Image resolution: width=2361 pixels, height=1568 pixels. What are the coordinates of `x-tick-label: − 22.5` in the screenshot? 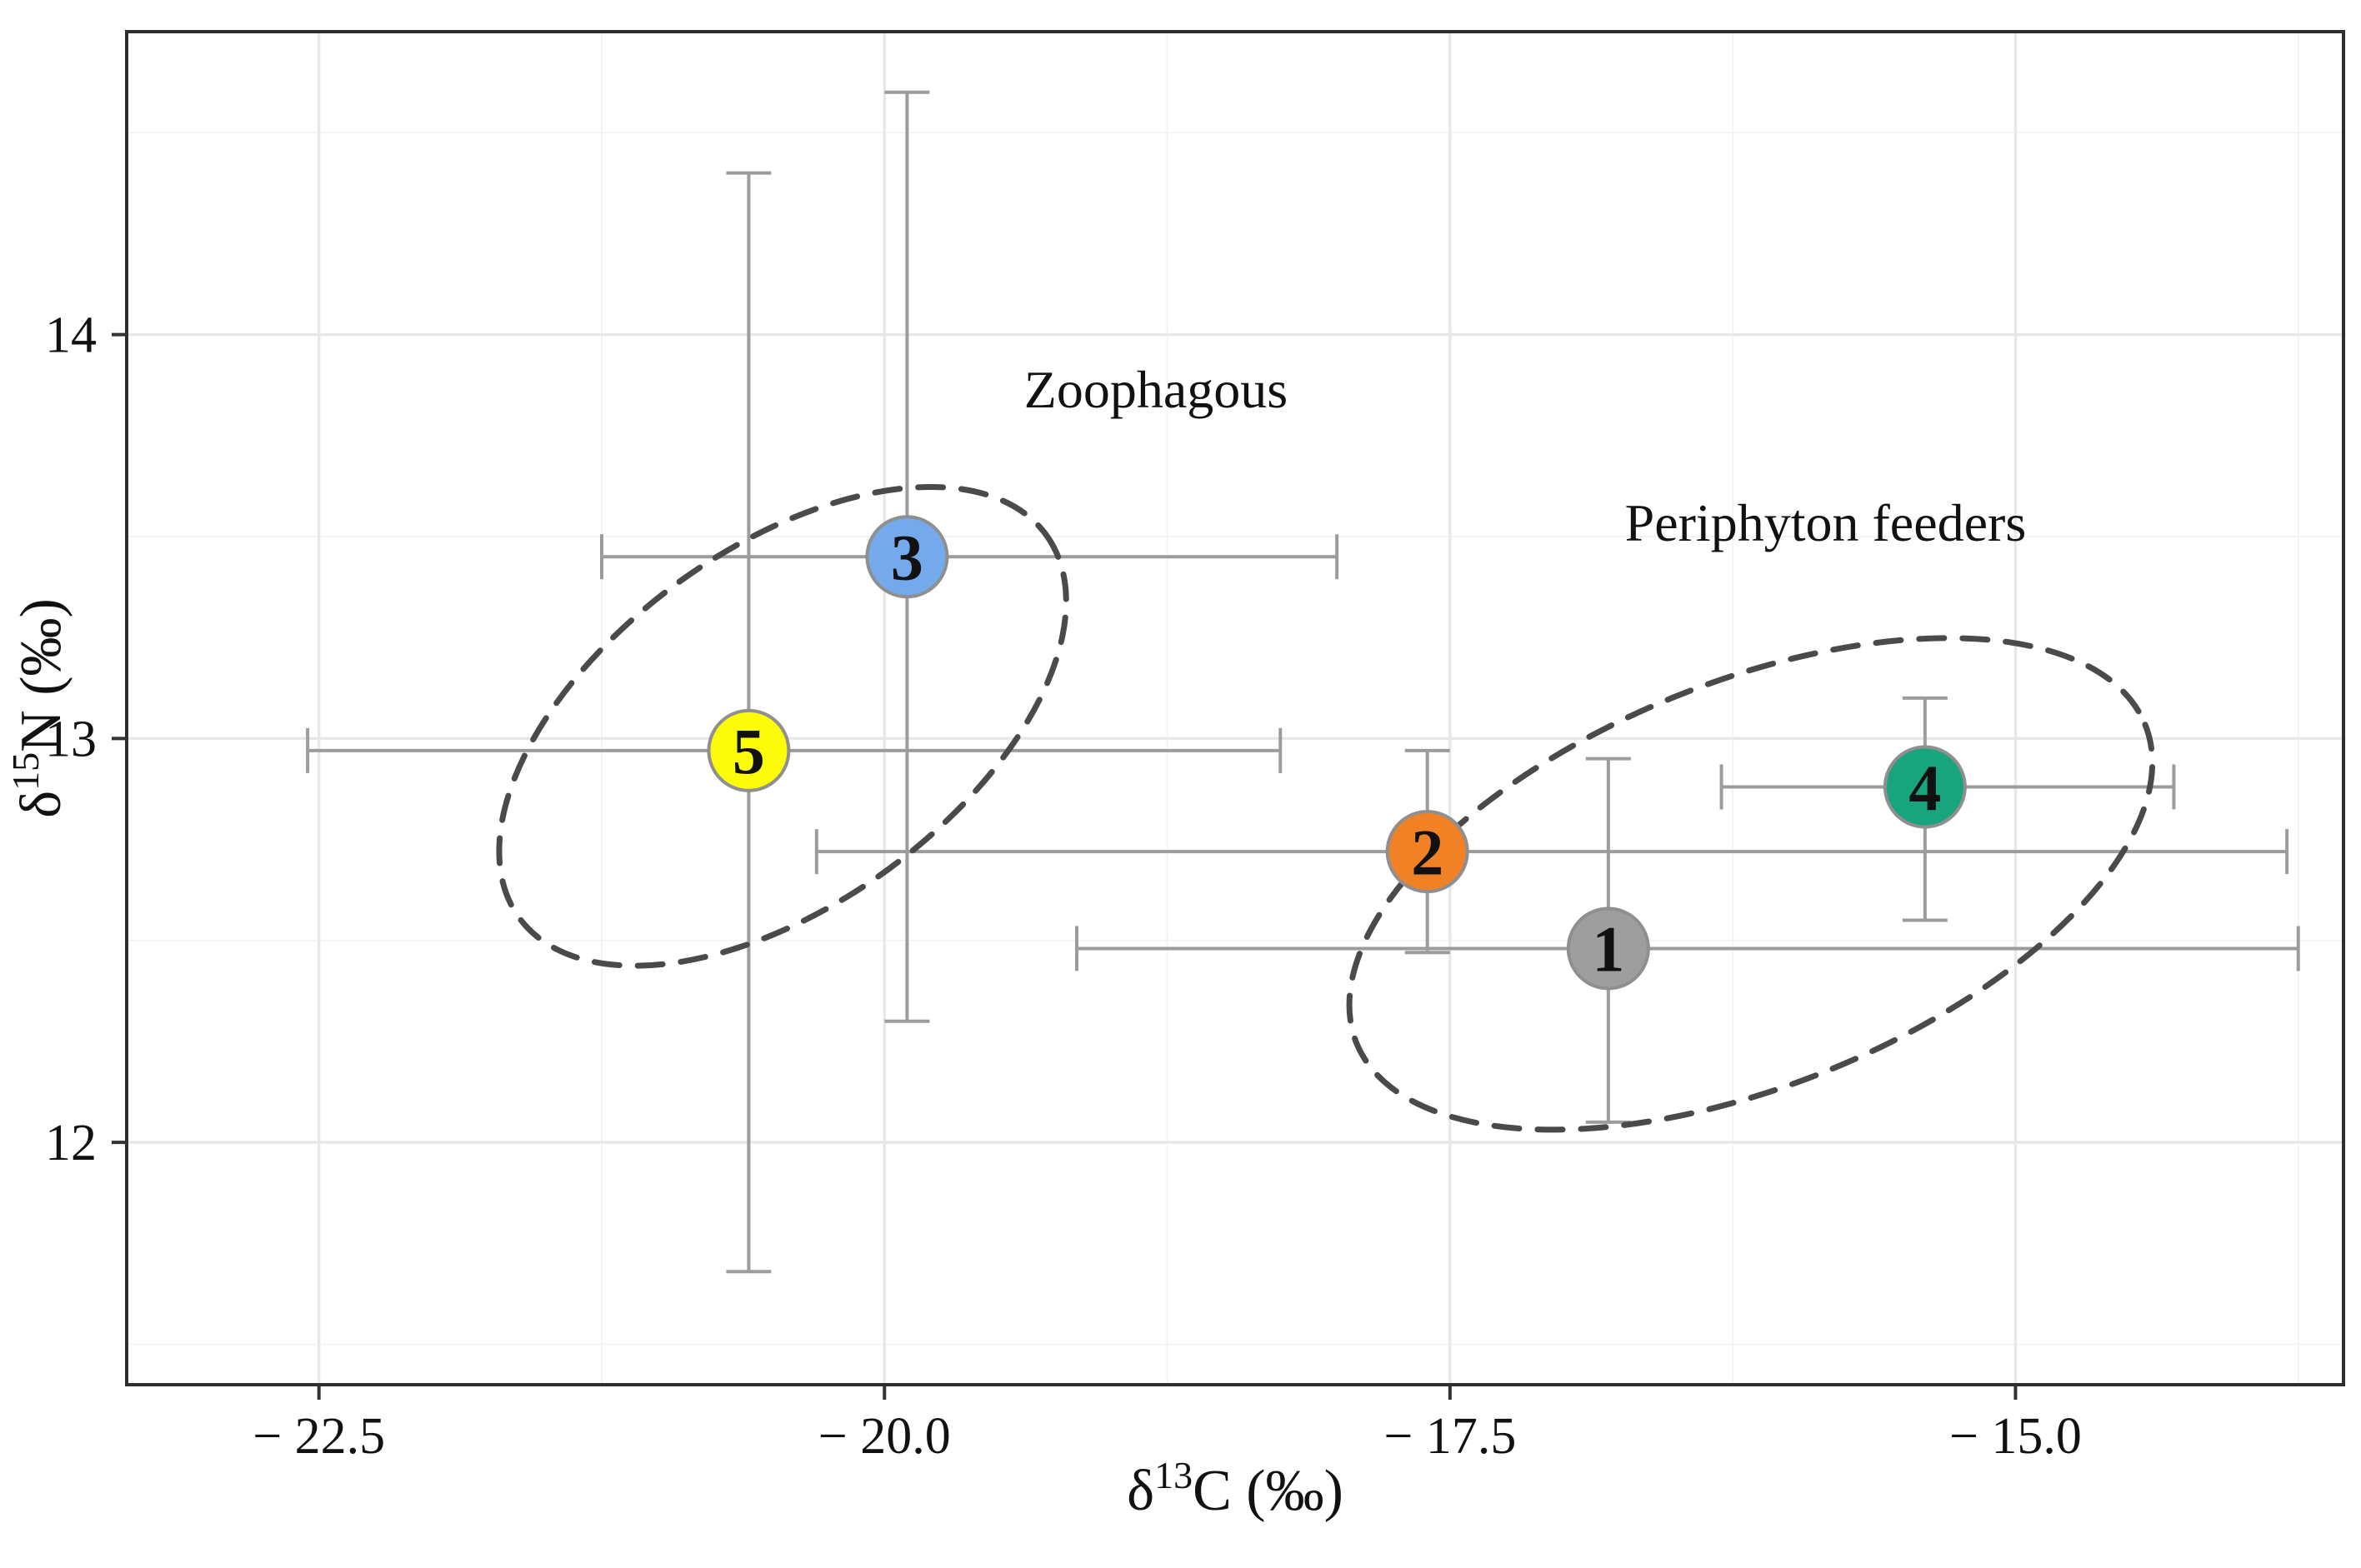 It's located at (319, 1436).